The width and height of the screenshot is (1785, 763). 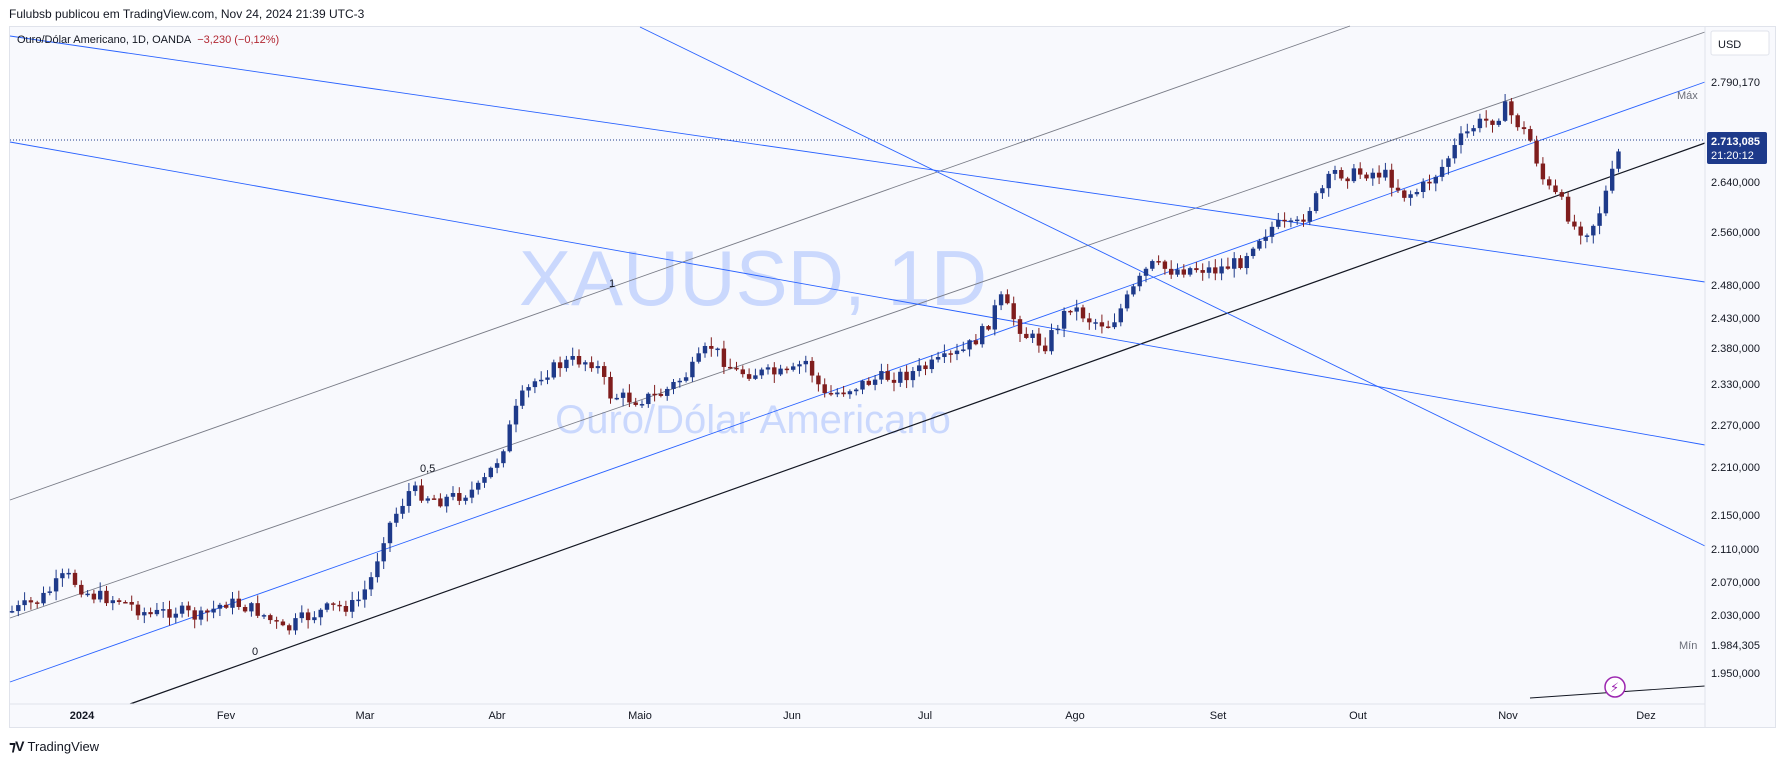 I want to click on tradingview-logo: ⁊V TradingView, so click(x=54, y=746).